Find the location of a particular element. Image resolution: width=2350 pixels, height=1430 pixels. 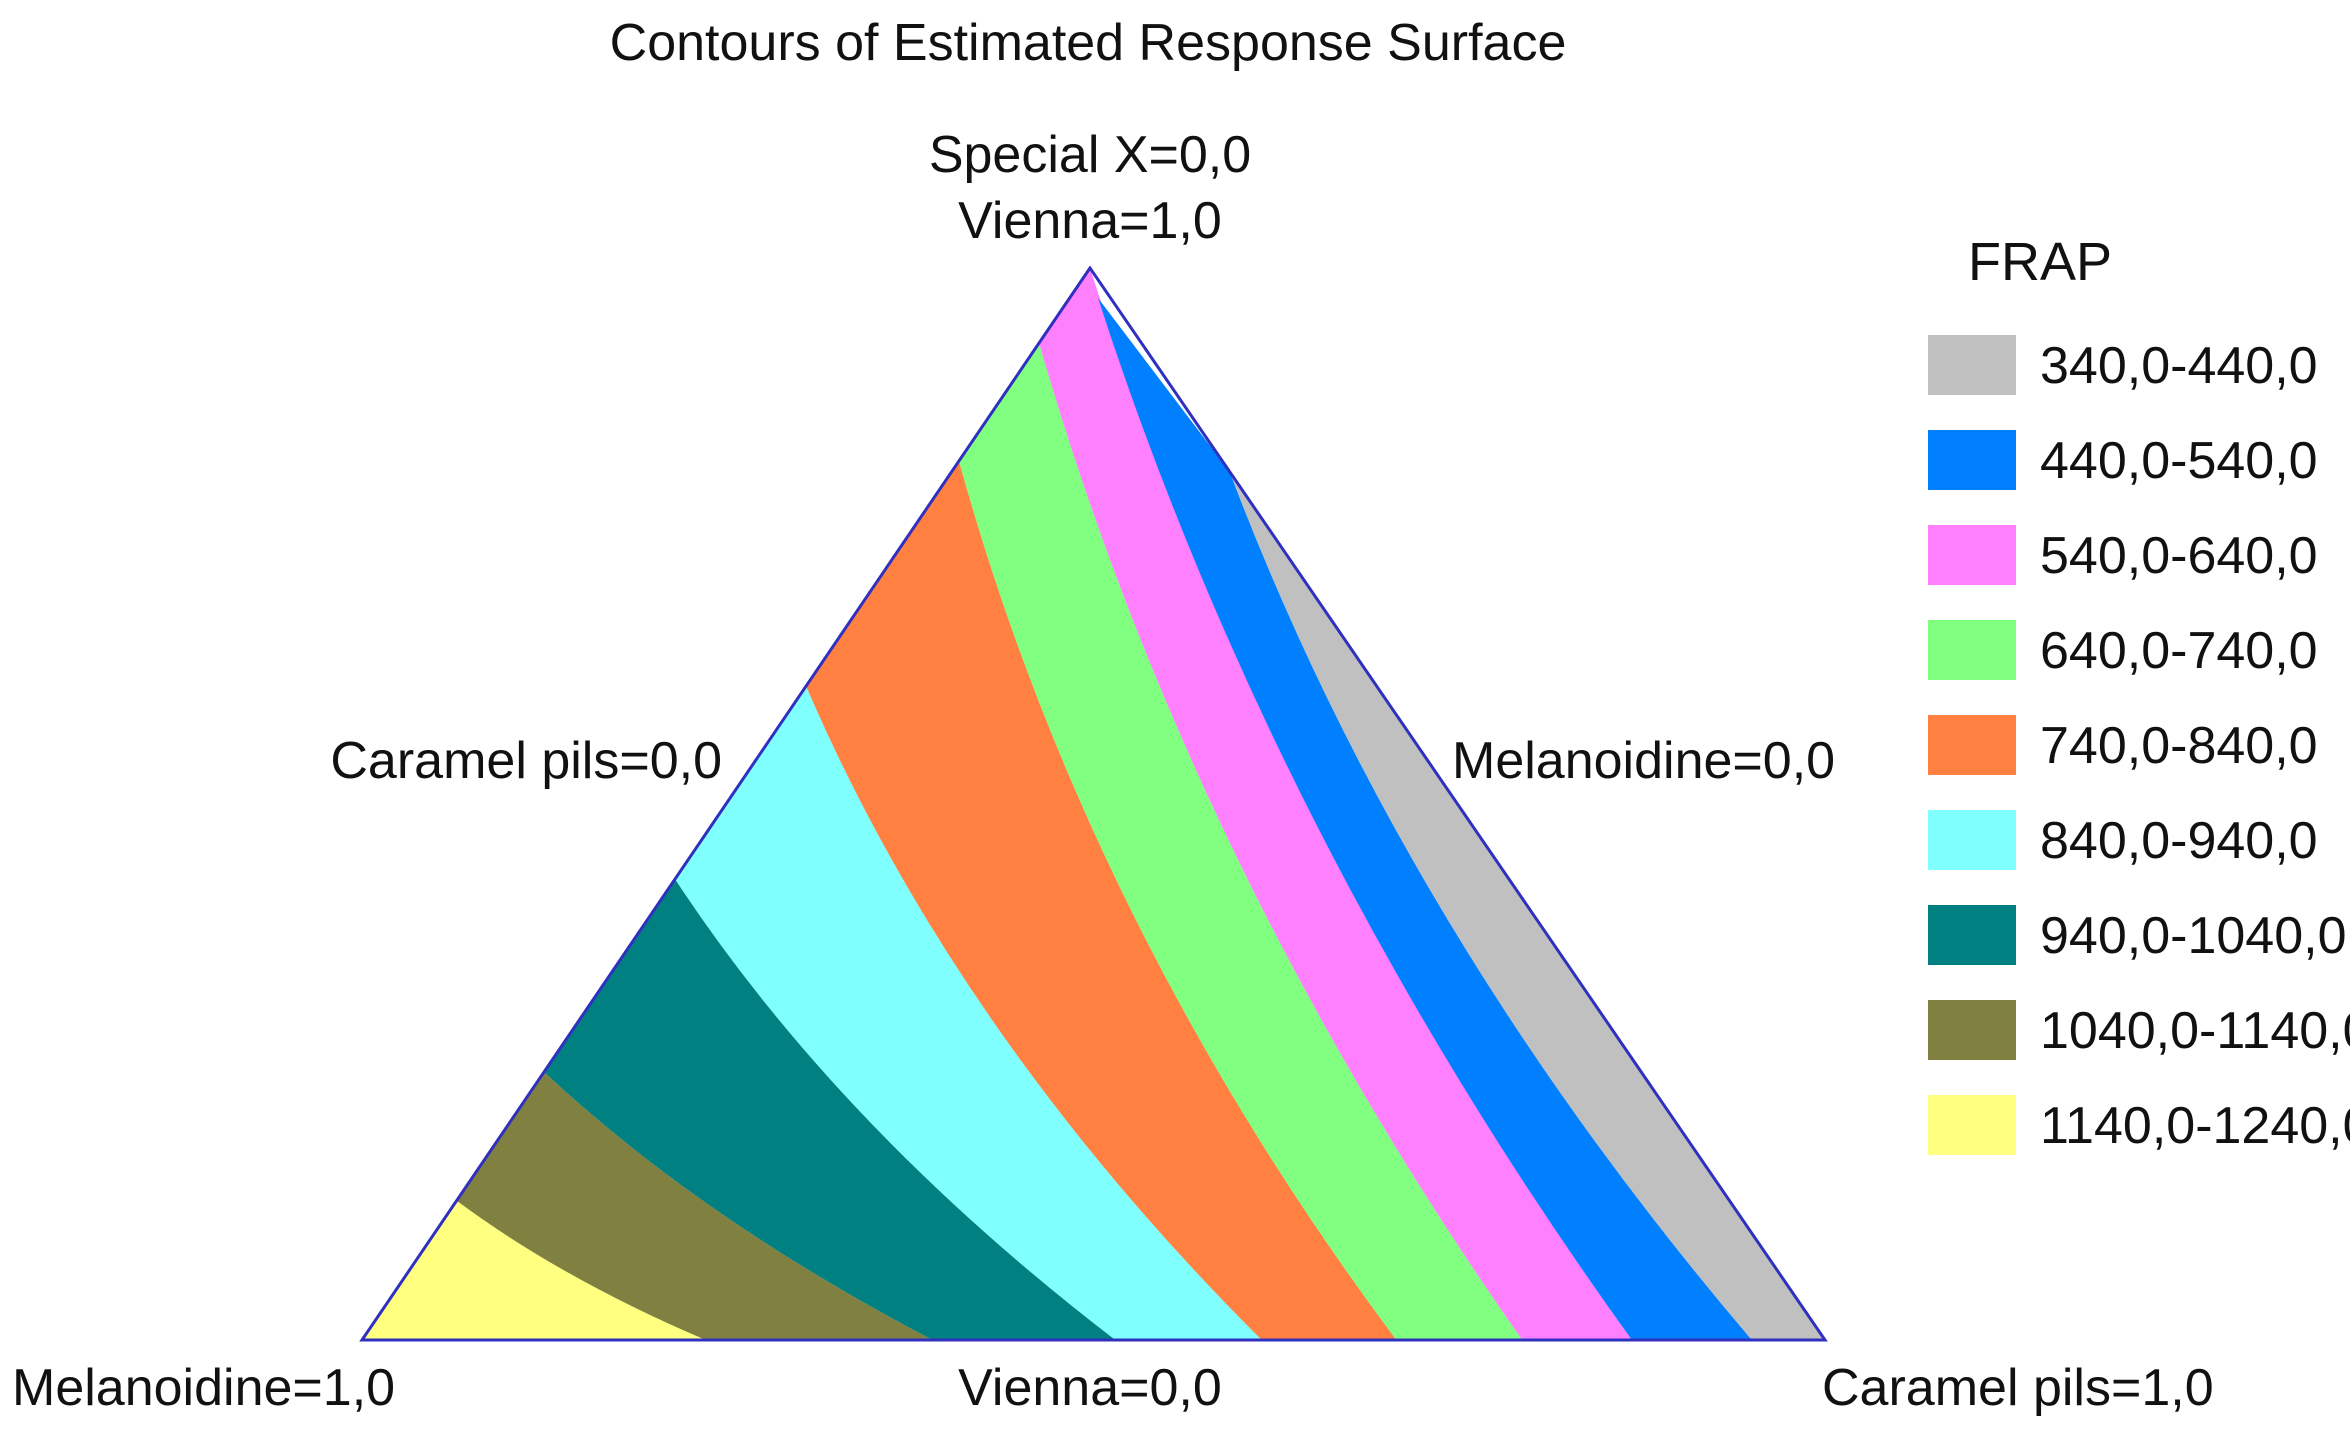

legend-label: 1040,0-1140,0 is located at coordinates (2195, 1031).